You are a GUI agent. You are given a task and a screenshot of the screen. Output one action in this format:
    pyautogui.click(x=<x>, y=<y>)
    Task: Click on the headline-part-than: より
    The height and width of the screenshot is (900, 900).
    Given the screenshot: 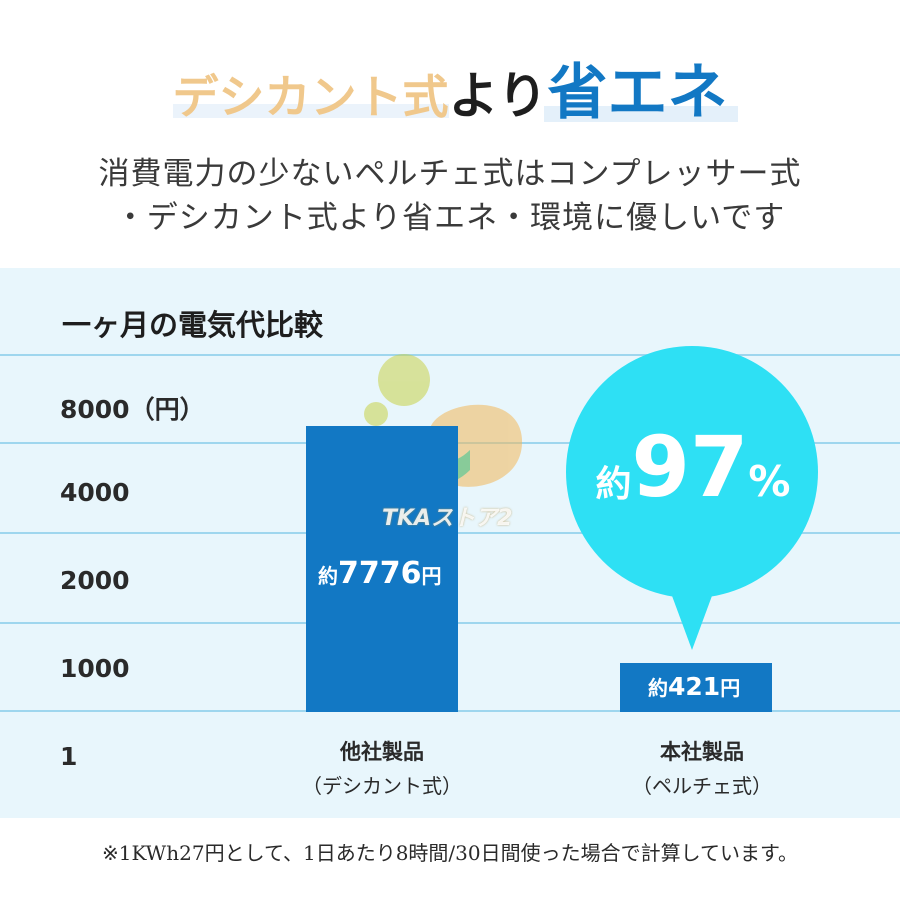 What is the action you would take?
    pyautogui.click(x=498, y=96)
    